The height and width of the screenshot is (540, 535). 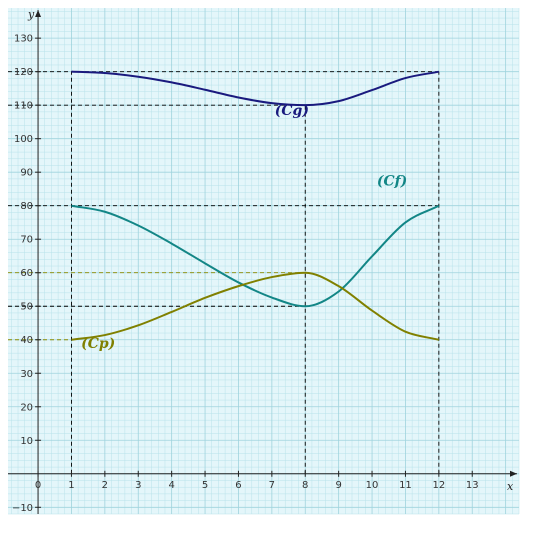 I want to click on x-tick-label: 0, so click(x=38, y=485).